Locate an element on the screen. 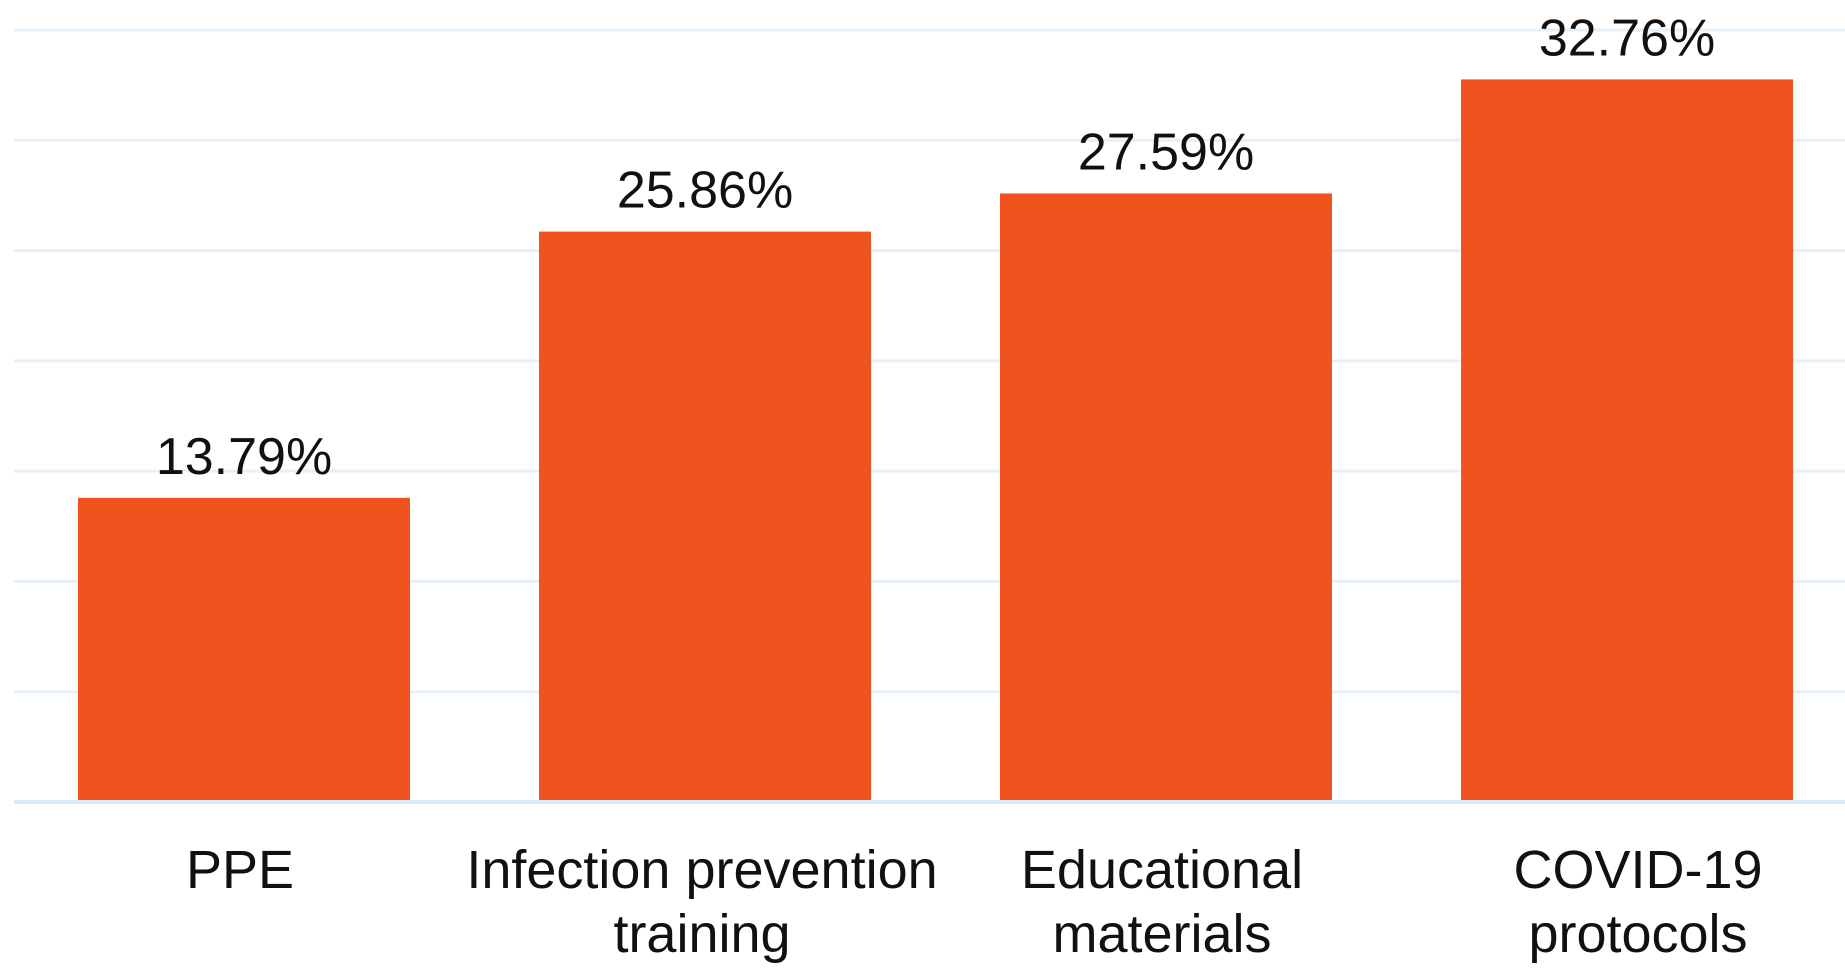 The image size is (1845, 972). x-tick-label-line: Infection prevention is located at coordinates (701, 870).